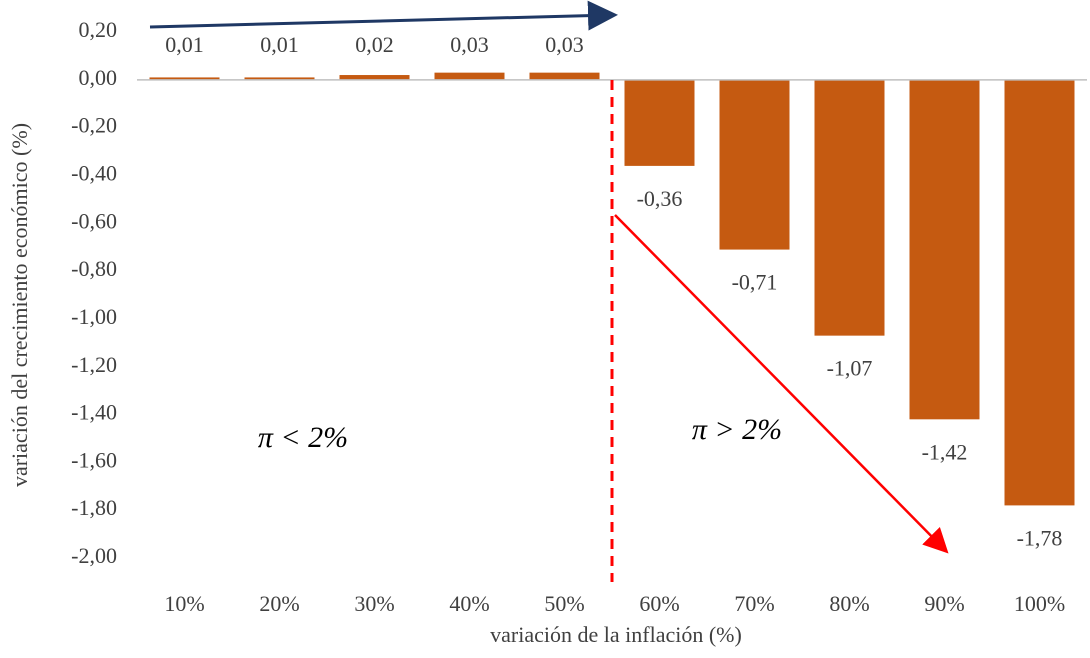 The image size is (1090, 658). Describe the element at coordinates (737, 429) in the screenshot. I see `annotation: π > 2%` at that location.